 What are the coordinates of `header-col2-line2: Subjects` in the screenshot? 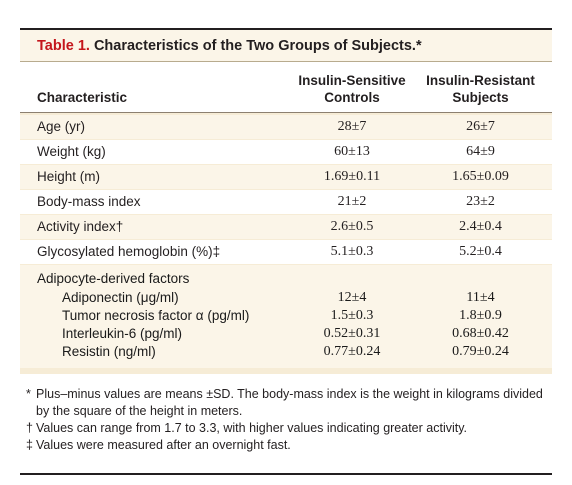 It's located at (480, 97).